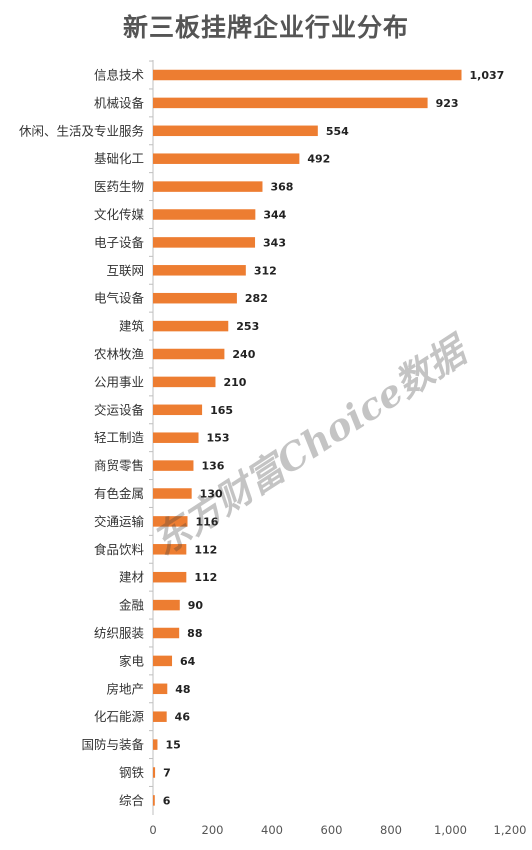 This screenshot has height=850, width=532. I want to click on category-label: 钢铁, so click(132, 772).